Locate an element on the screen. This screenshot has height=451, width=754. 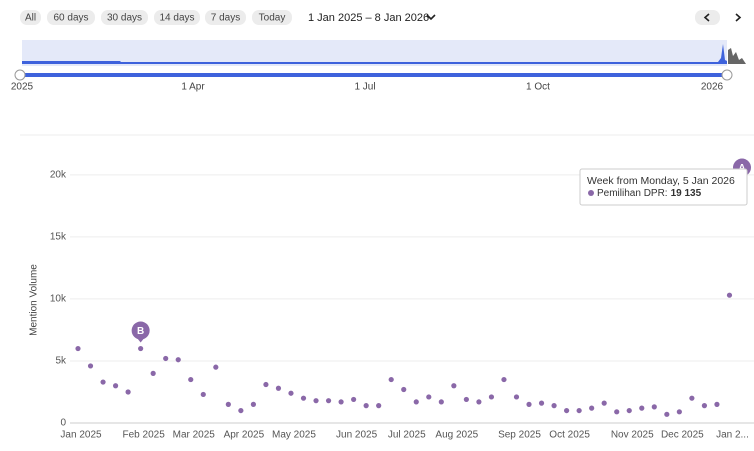
tooltip-series-label: Pemilihan DPR: is located at coordinates (632, 193).